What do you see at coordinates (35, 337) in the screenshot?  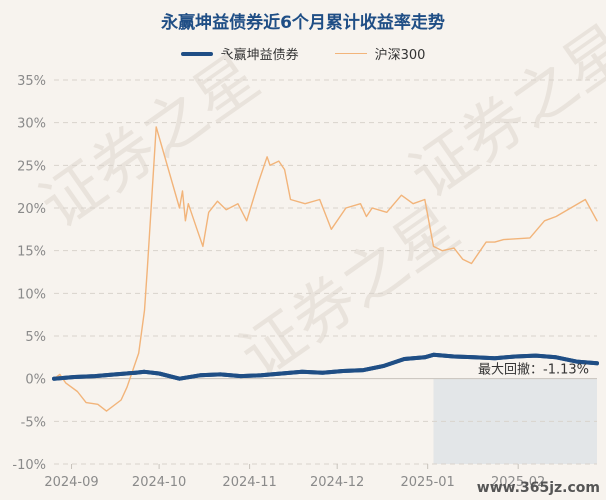 I see `y-tick-label: 5%` at bounding box center [35, 337].